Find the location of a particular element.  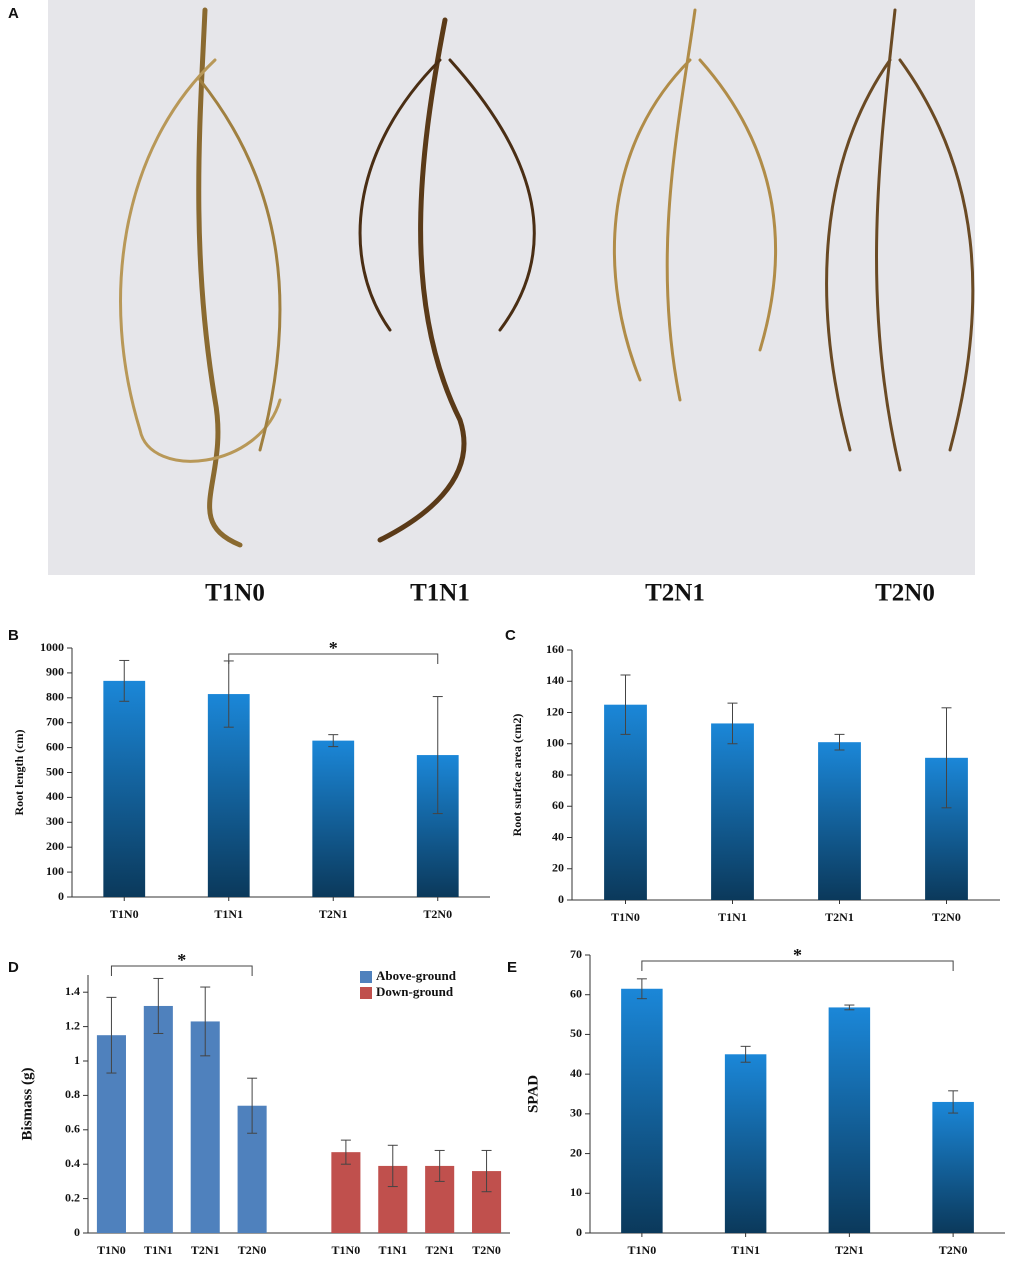

panel-label: A is located at coordinates (13, 13).